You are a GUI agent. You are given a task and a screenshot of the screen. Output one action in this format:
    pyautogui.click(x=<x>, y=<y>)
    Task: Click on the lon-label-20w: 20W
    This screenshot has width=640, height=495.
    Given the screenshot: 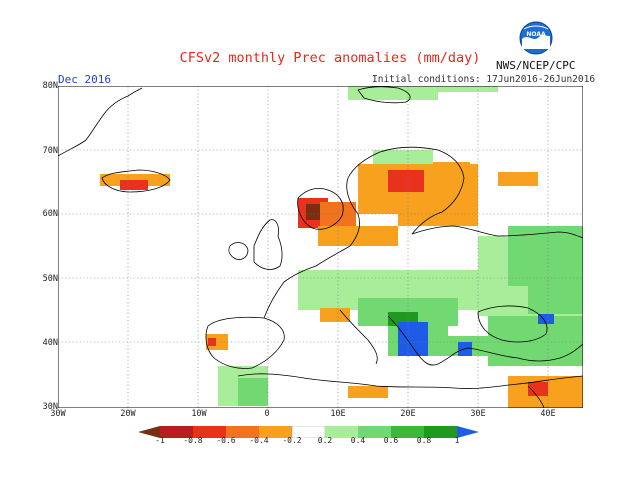 What is the action you would take?
    pyautogui.click(x=128, y=414)
    